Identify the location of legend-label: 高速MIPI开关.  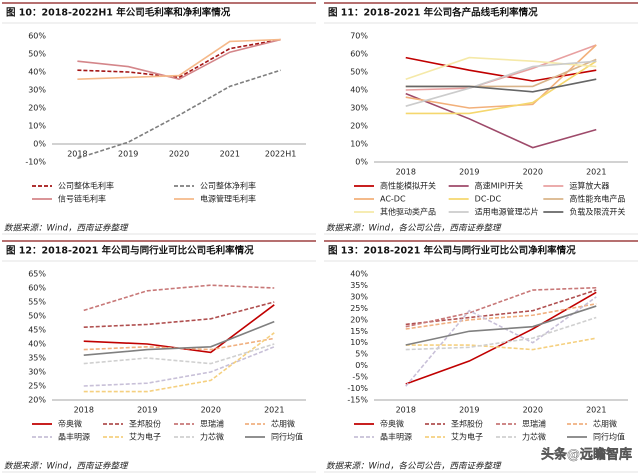
(499, 186).